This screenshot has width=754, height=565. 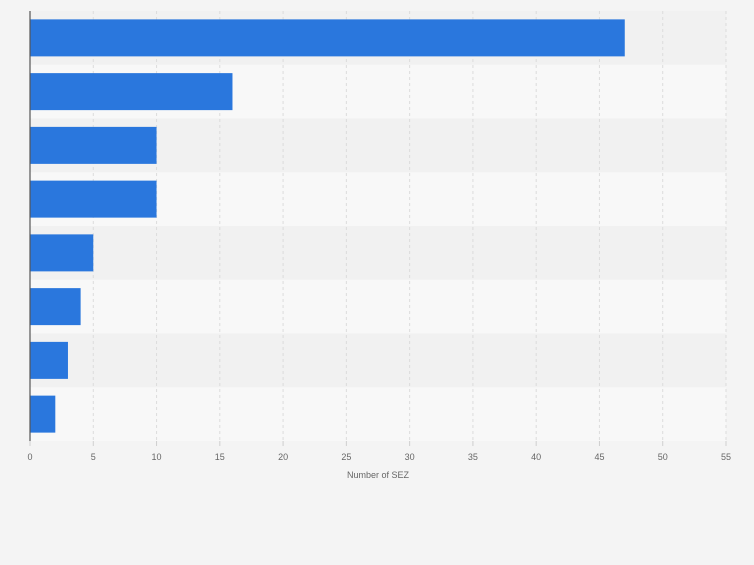 What do you see at coordinates (663, 457) in the screenshot?
I see `x-tick-label: 50` at bounding box center [663, 457].